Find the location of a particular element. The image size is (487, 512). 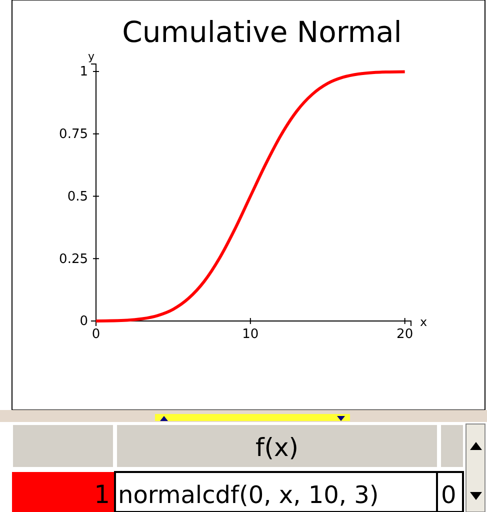

x-tick-label: 20 is located at coordinates (405, 334).